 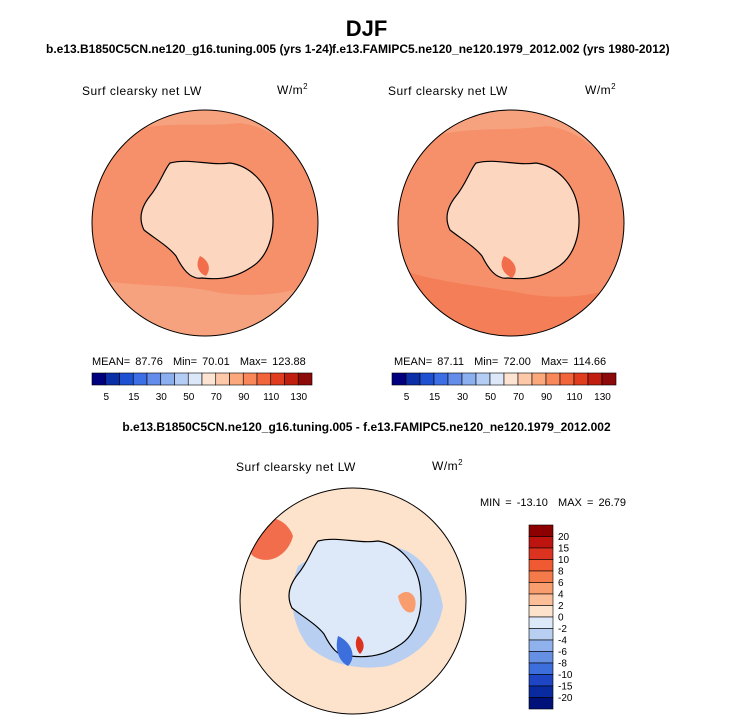 What do you see at coordinates (561, 595) in the screenshot?
I see `diff-colorbar-label: 4` at bounding box center [561, 595].